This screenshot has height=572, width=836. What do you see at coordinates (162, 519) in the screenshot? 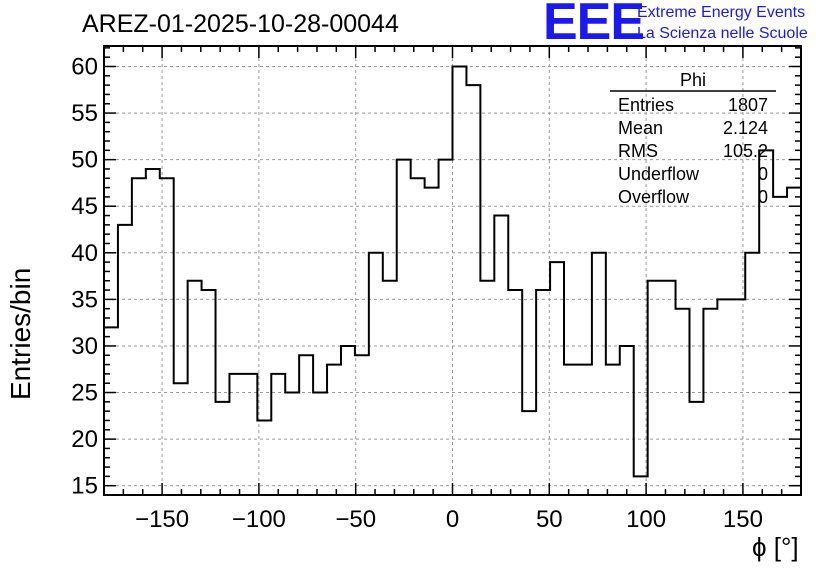
I see `x-tick-label: −150` at bounding box center [162, 519].